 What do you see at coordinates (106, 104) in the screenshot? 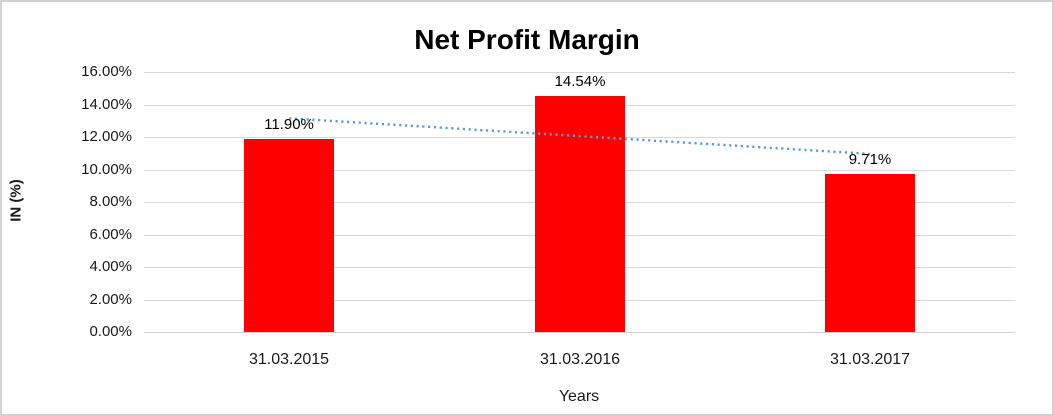
I see `y-tick-label: 14.00%` at bounding box center [106, 104].